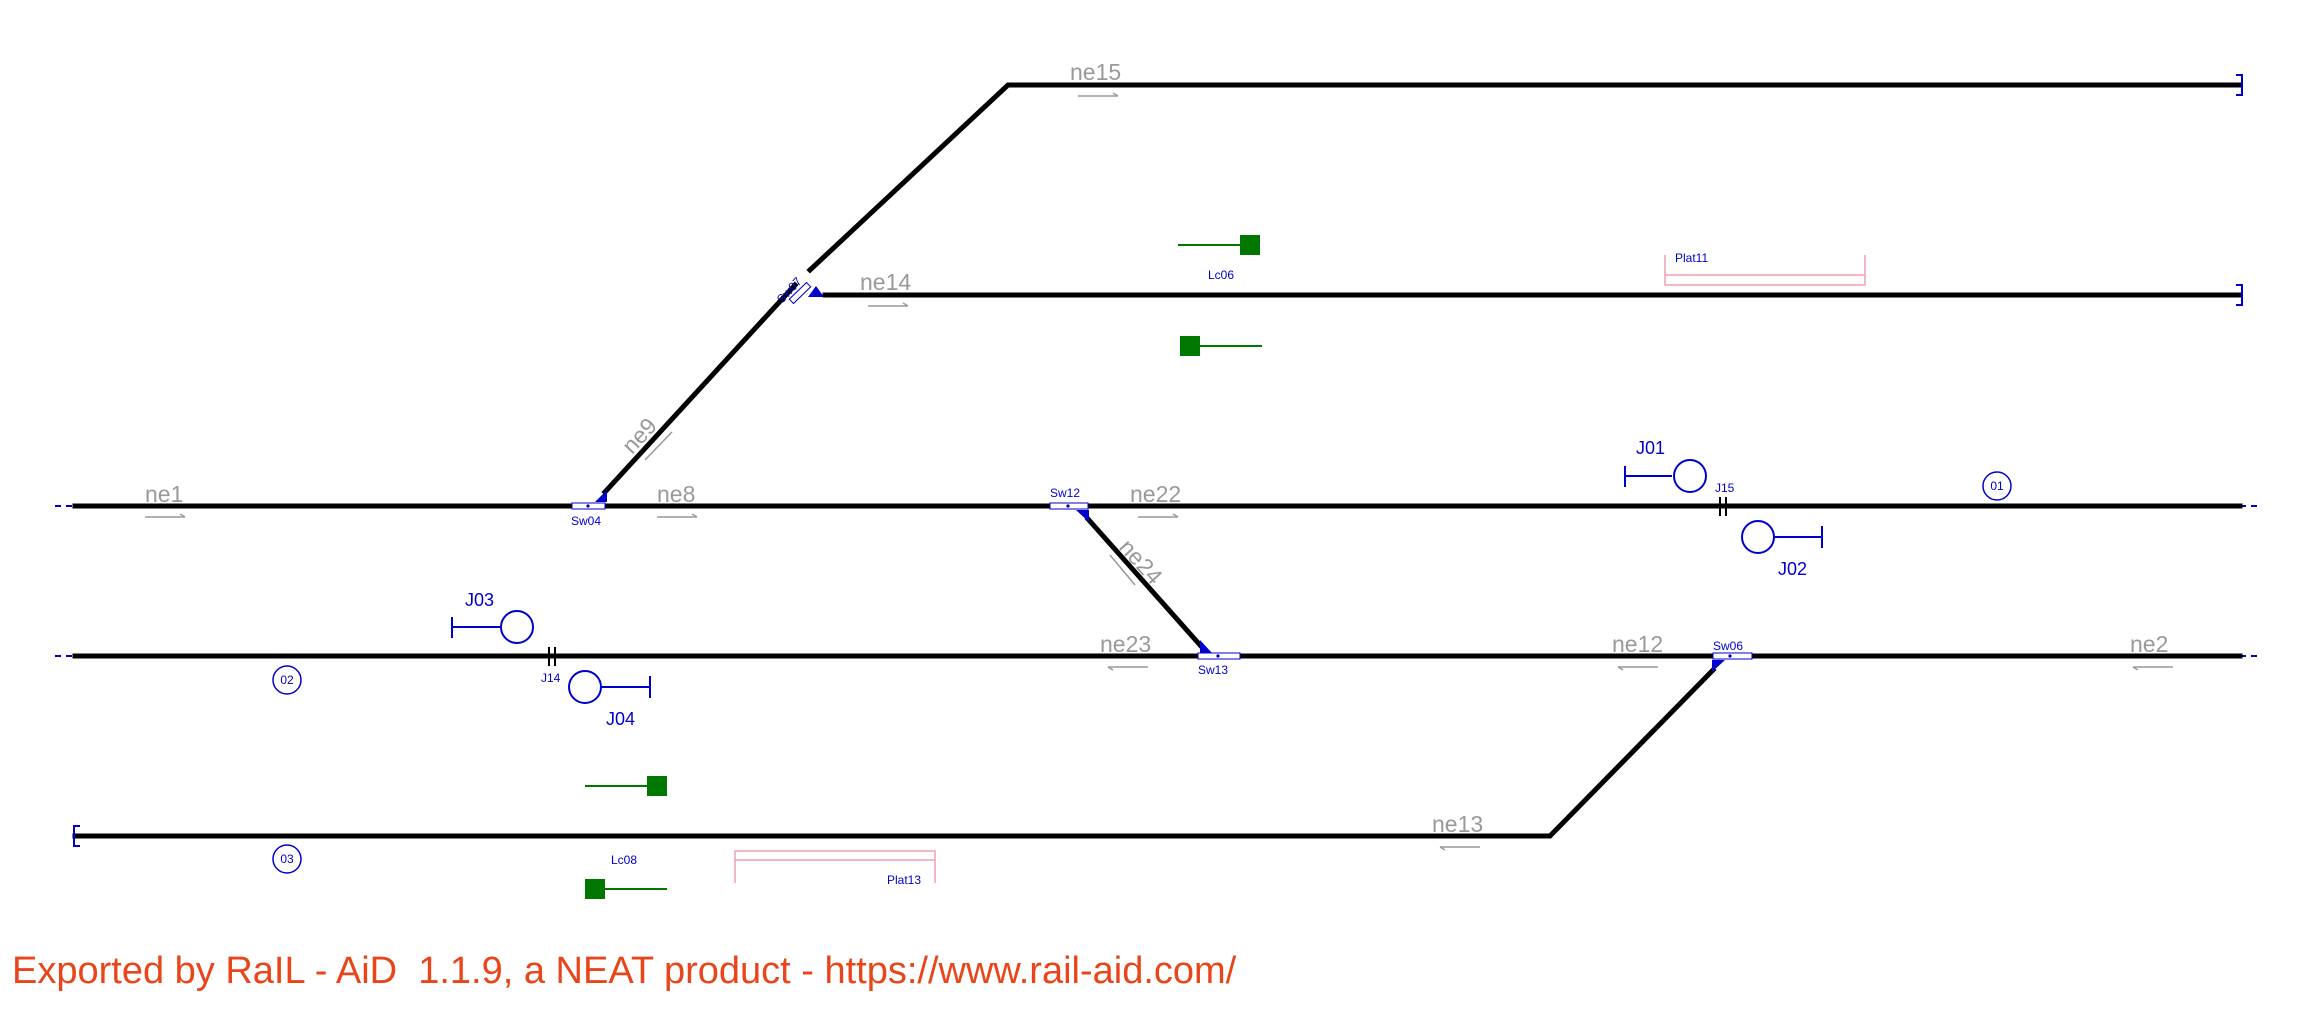 This screenshot has height=1011, width=2312. I want to click on border-03-label: 03, so click(287, 859).